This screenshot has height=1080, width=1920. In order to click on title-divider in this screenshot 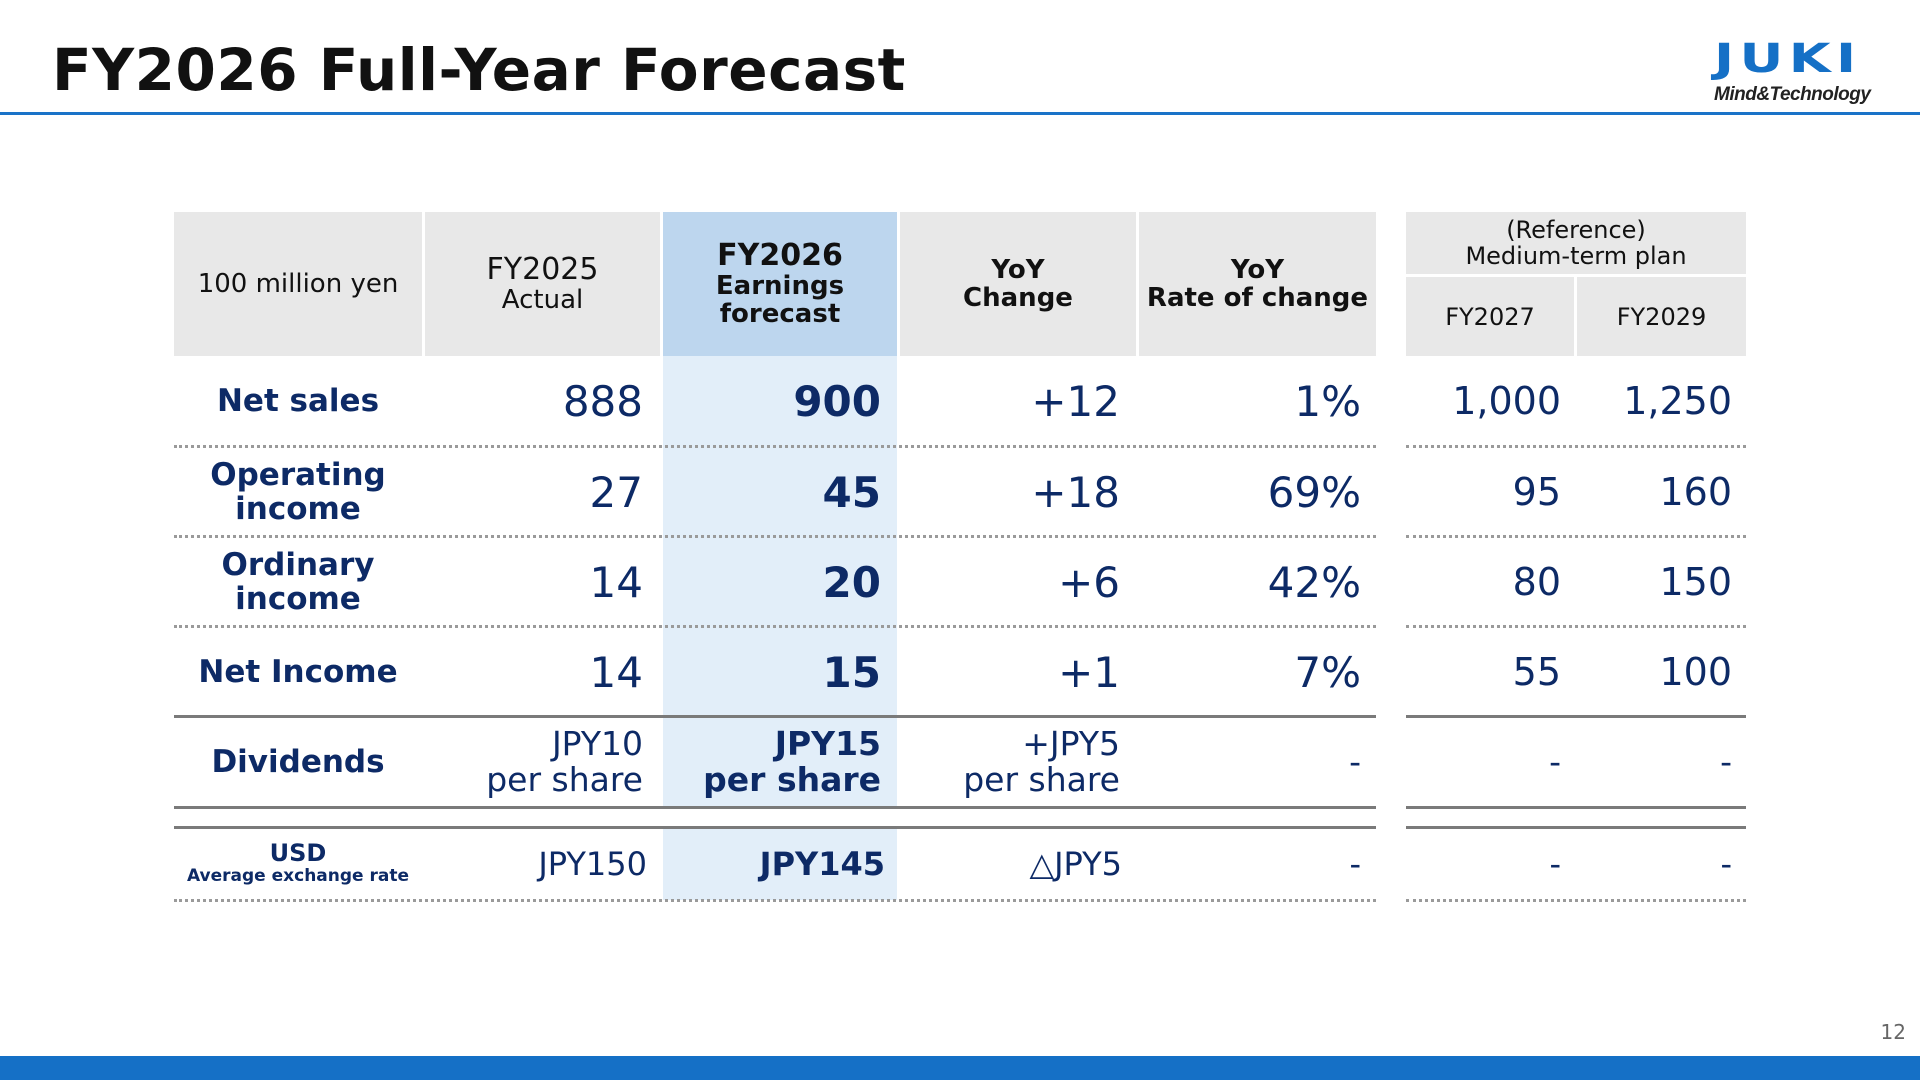, I will do `click(960, 113)`.